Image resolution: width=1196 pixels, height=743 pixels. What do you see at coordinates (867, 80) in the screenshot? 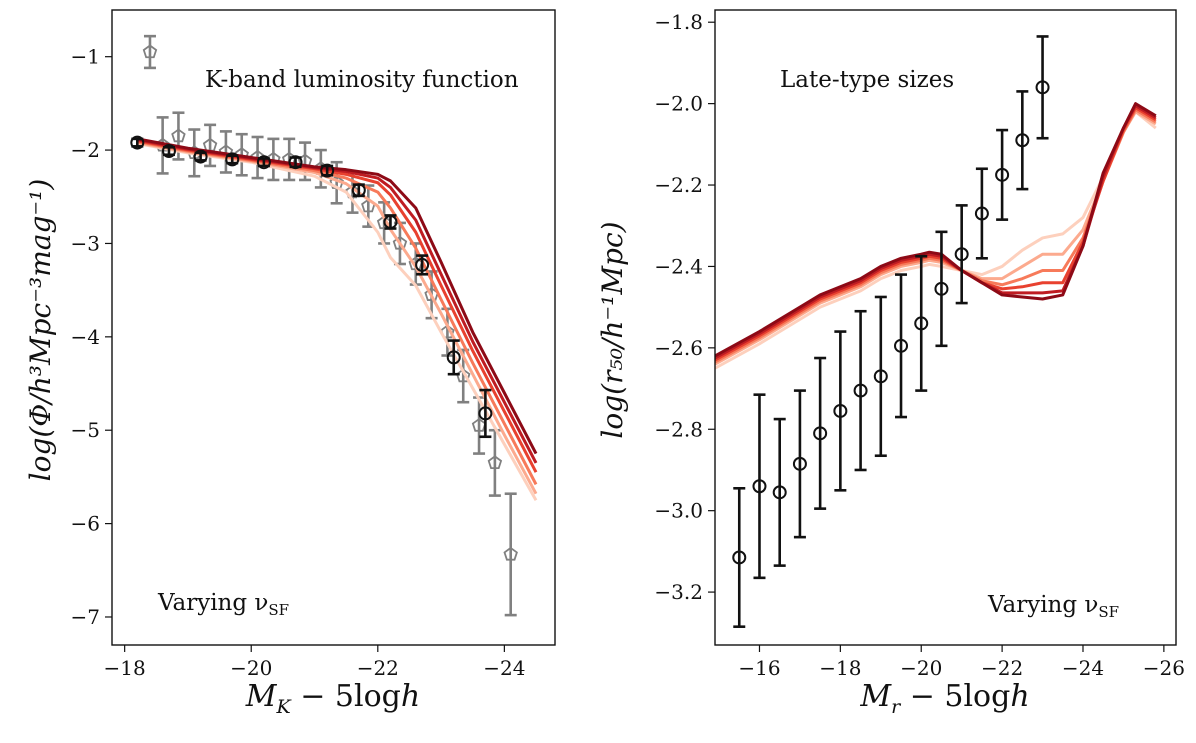
I see `right-legend-label: Late-type sizes` at bounding box center [867, 80].